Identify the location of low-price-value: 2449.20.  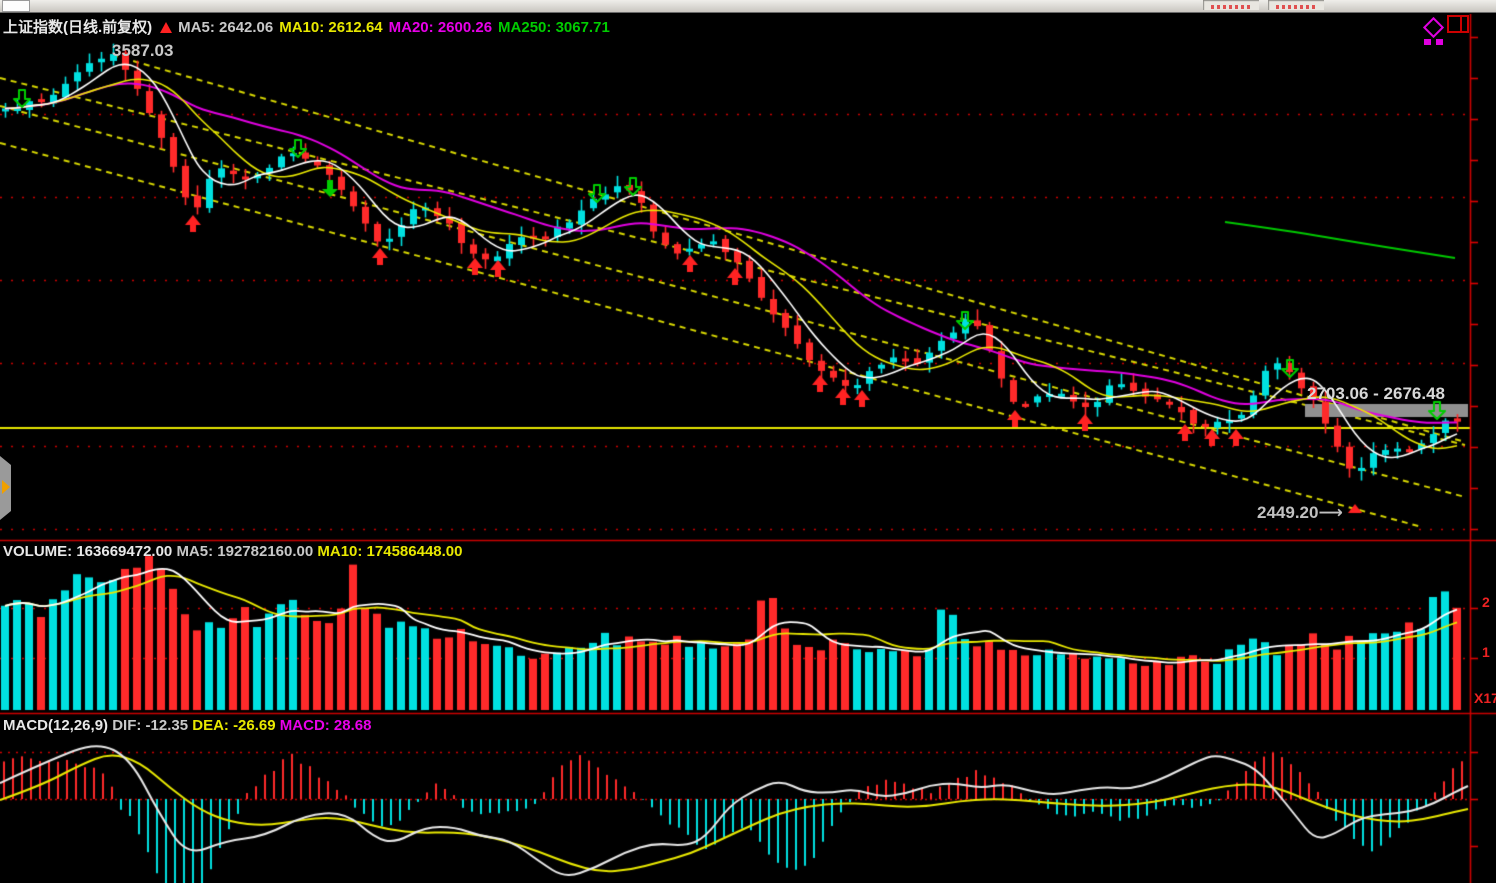
(1288, 512).